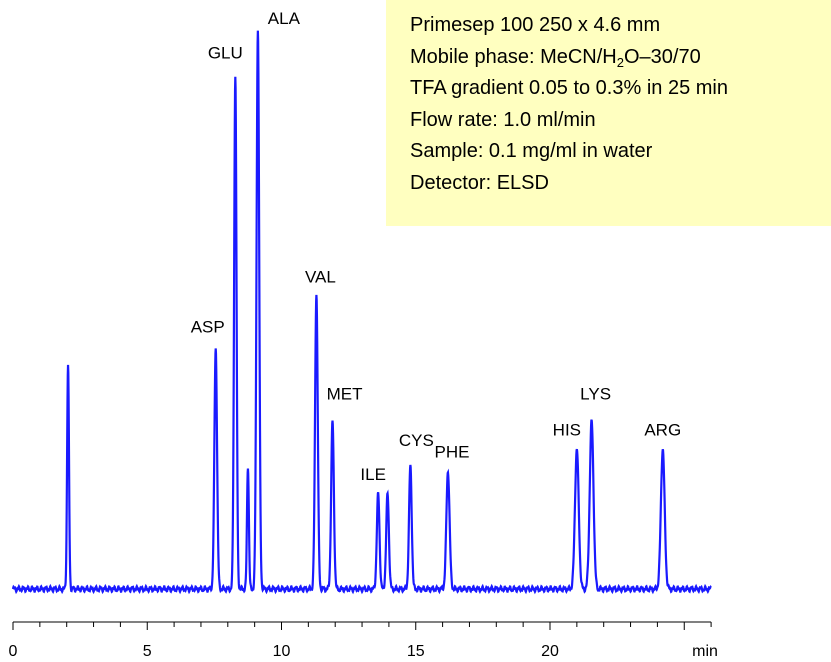  I want to click on detector-info: Detector: ELSD, so click(479, 182).